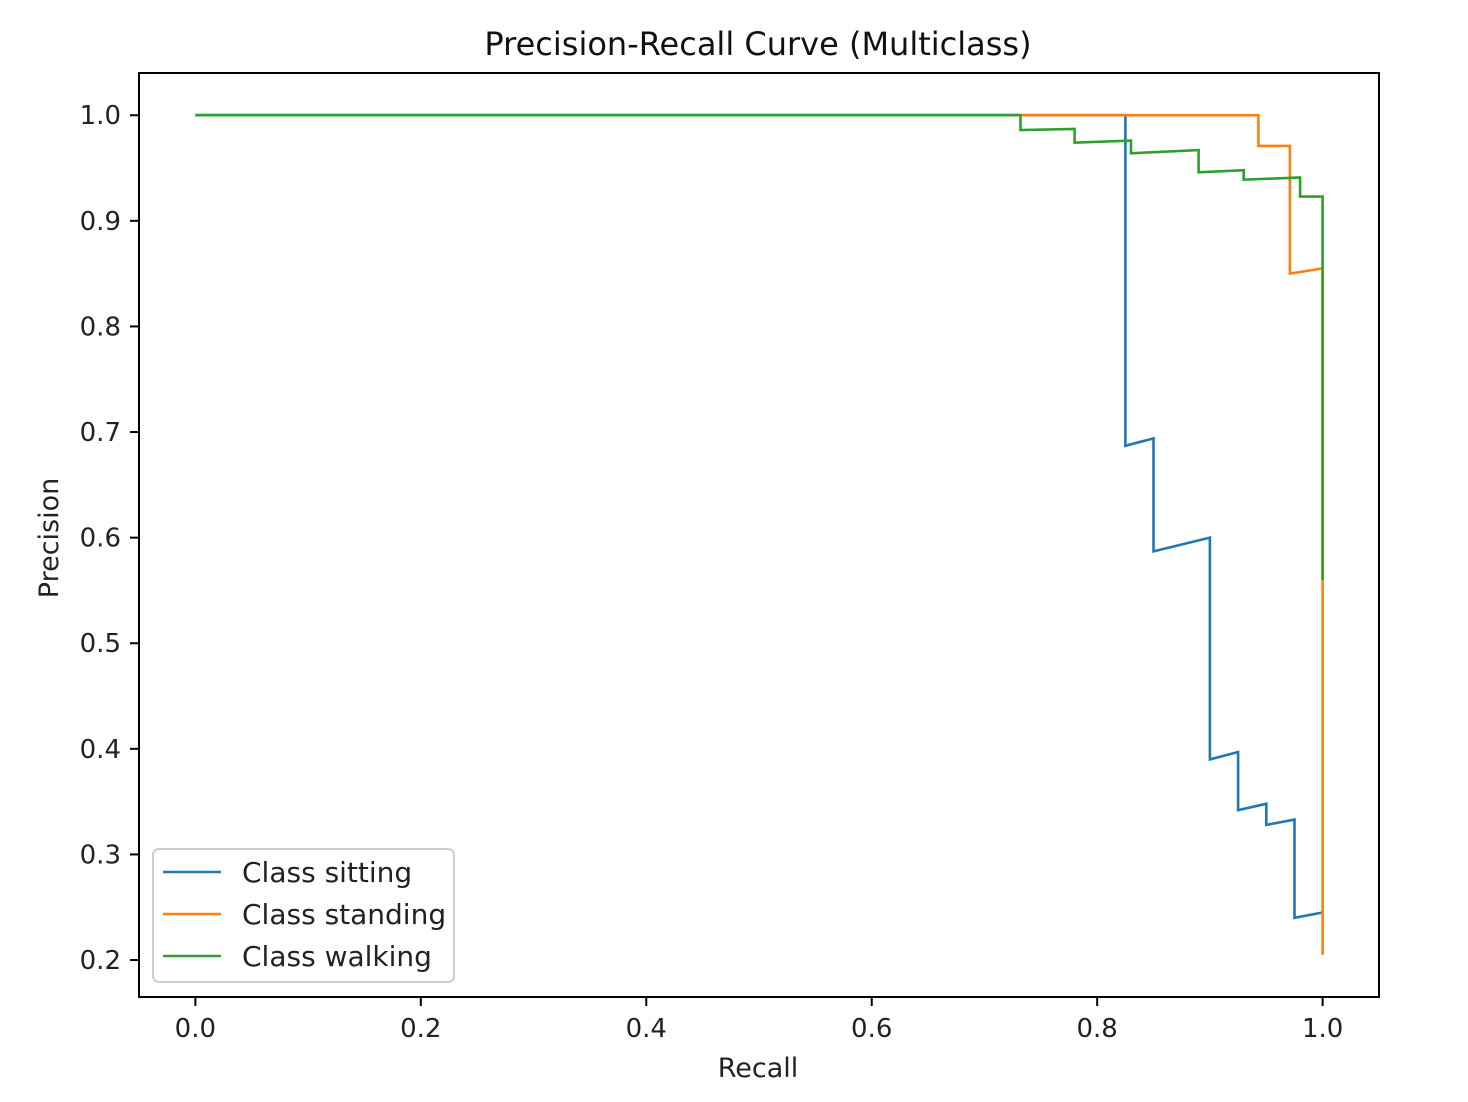 Image resolution: width=1468 pixels, height=1102 pixels. Describe the element at coordinates (757, 44) in the screenshot. I see `chart-title: Precision-Recall Curve (Multiclass)` at that location.